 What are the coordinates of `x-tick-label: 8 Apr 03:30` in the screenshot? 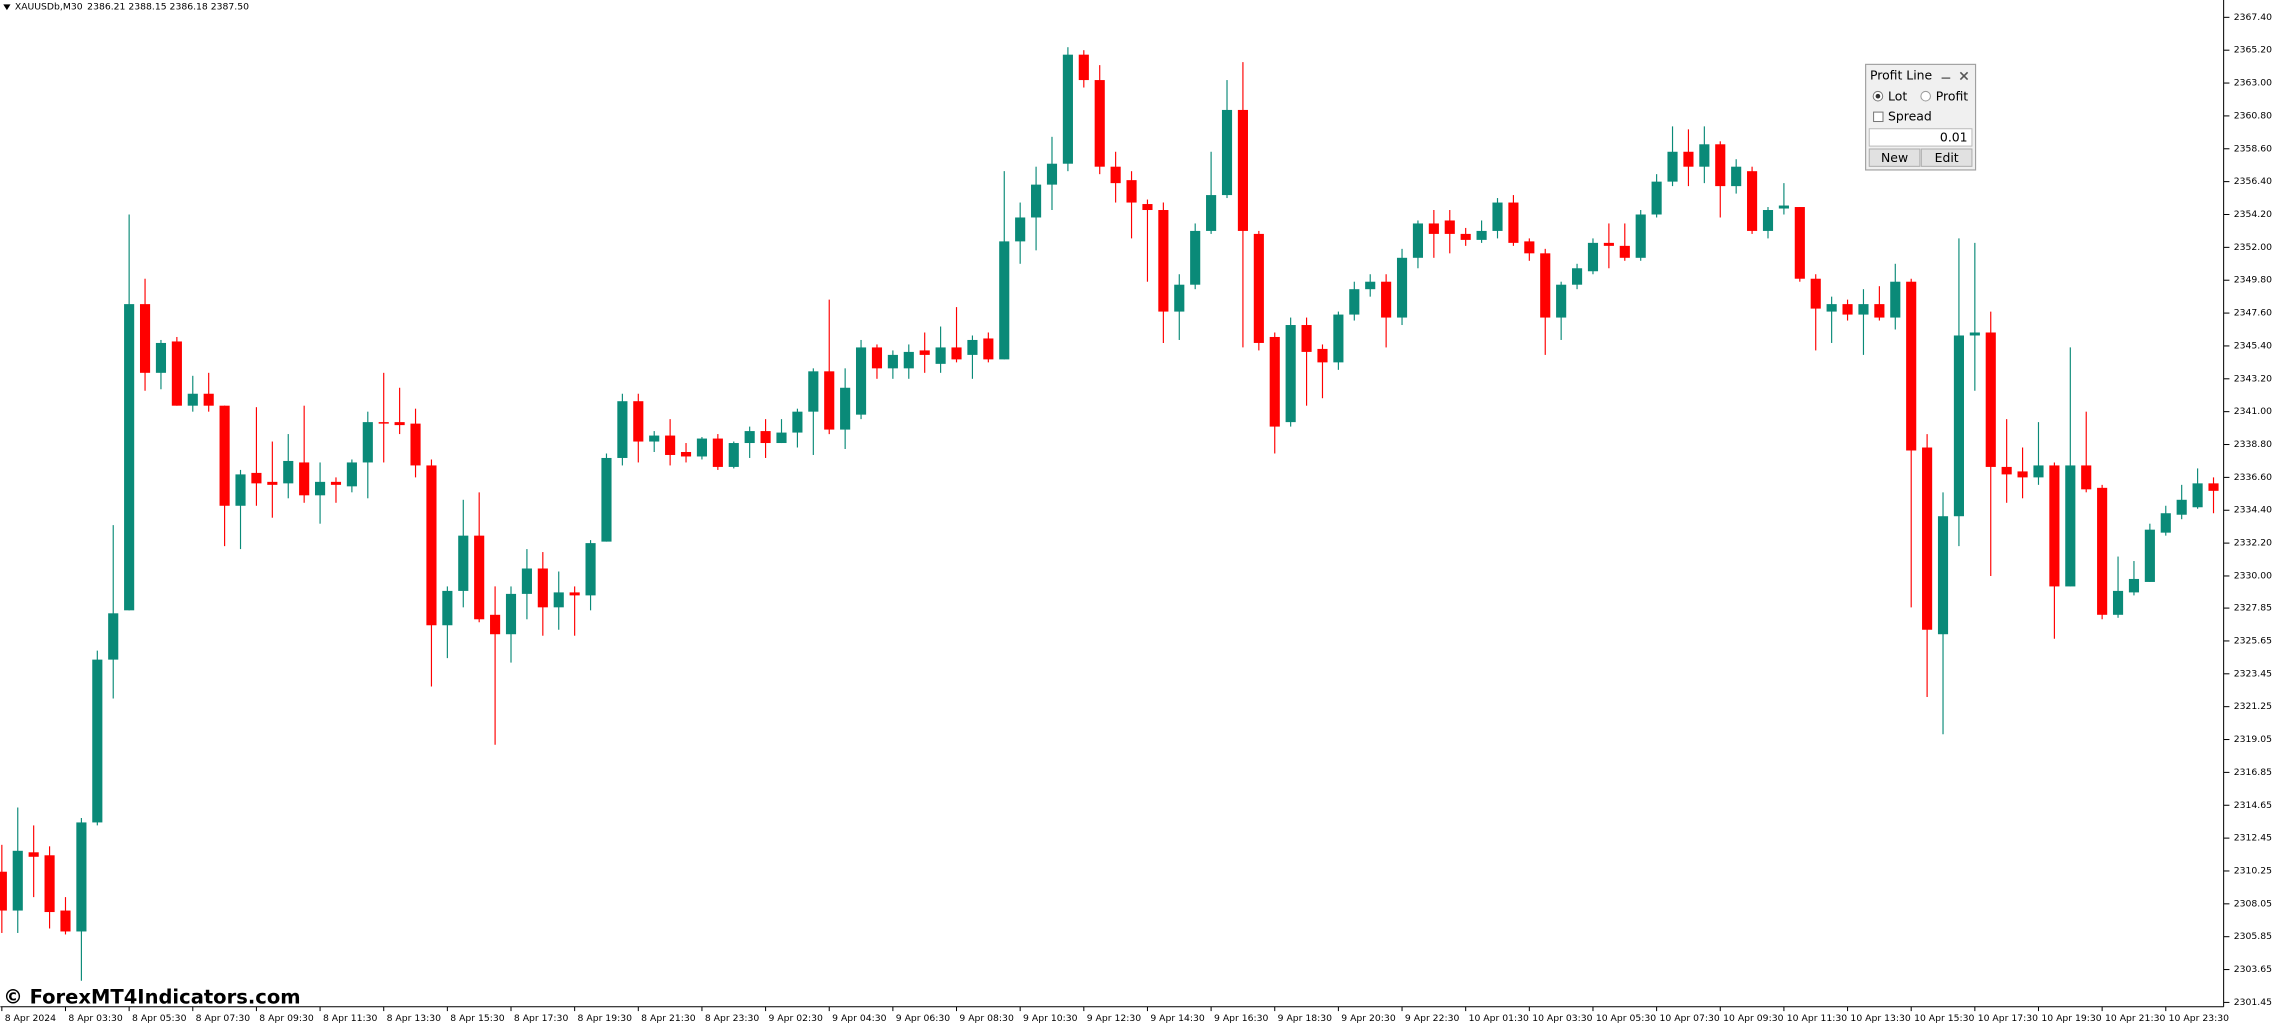 It's located at (95, 1018).